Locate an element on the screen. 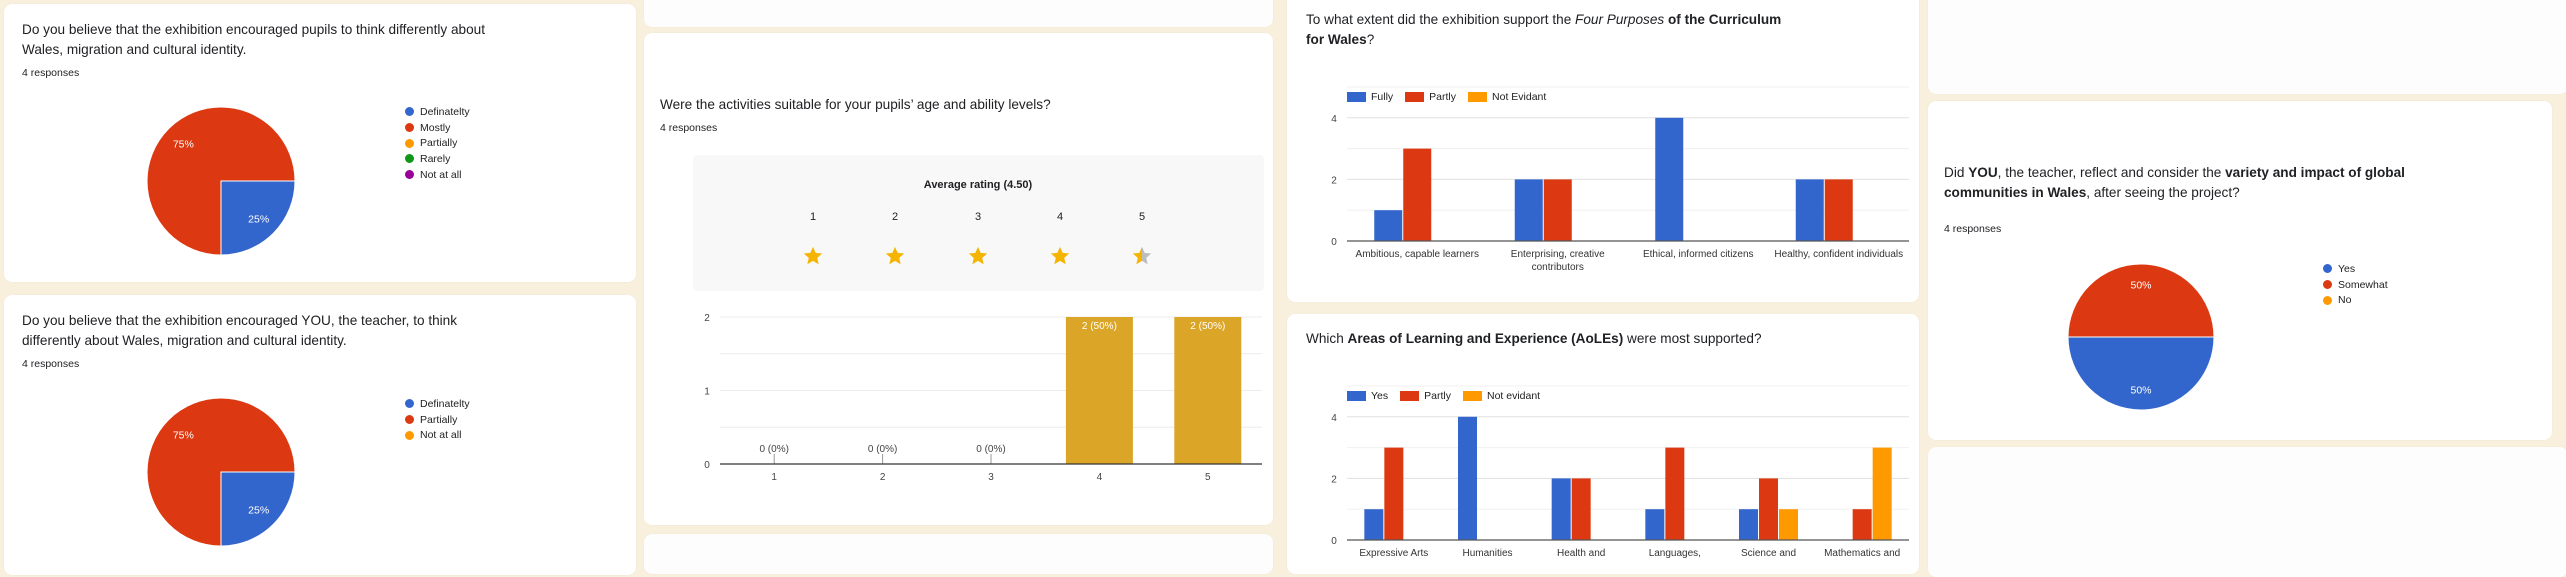  legend-label: Partly is located at coordinates (1437, 396).